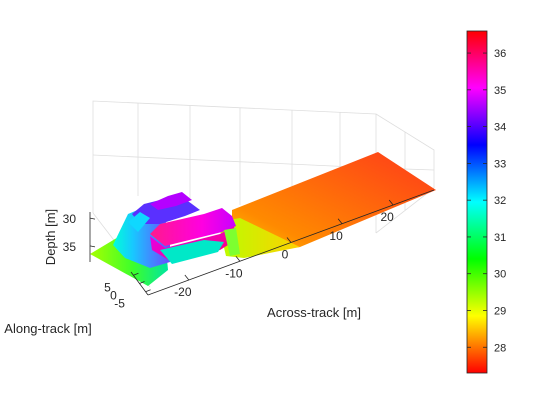  Describe the element at coordinates (70, 247) in the screenshot. I see `z-tick-label: 35` at that location.